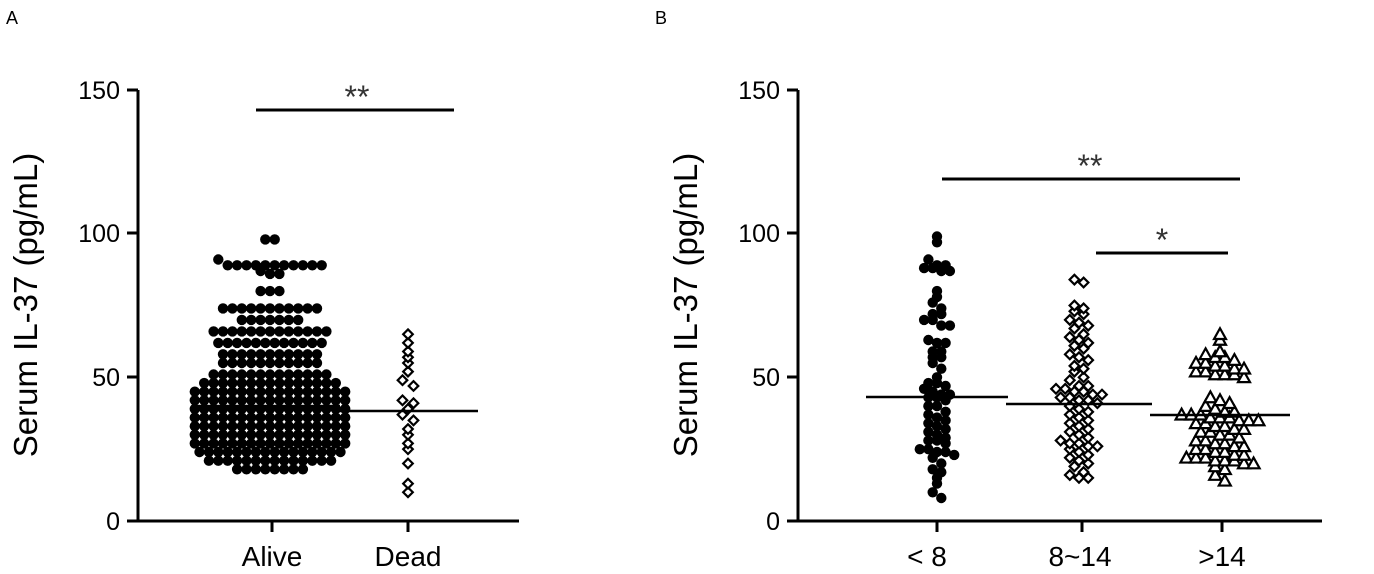  I want to click on panel-a-alive-points, so click(270, 354).